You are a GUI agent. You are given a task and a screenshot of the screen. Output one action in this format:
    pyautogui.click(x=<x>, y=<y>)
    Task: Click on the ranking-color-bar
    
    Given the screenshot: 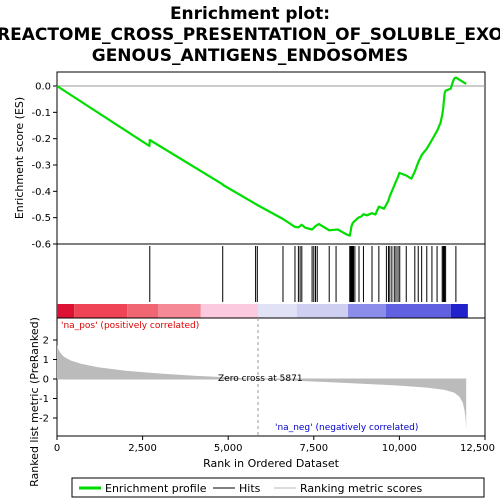 What is the action you would take?
    pyautogui.click(x=262, y=311)
    